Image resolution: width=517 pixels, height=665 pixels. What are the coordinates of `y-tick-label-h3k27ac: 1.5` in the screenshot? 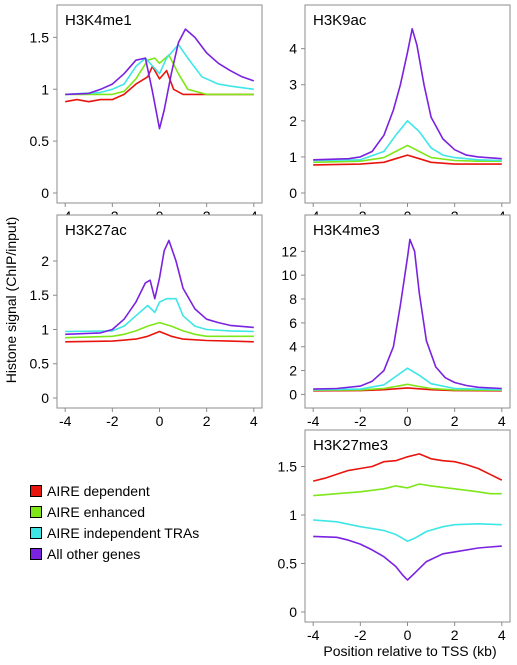 It's located at (40, 295).